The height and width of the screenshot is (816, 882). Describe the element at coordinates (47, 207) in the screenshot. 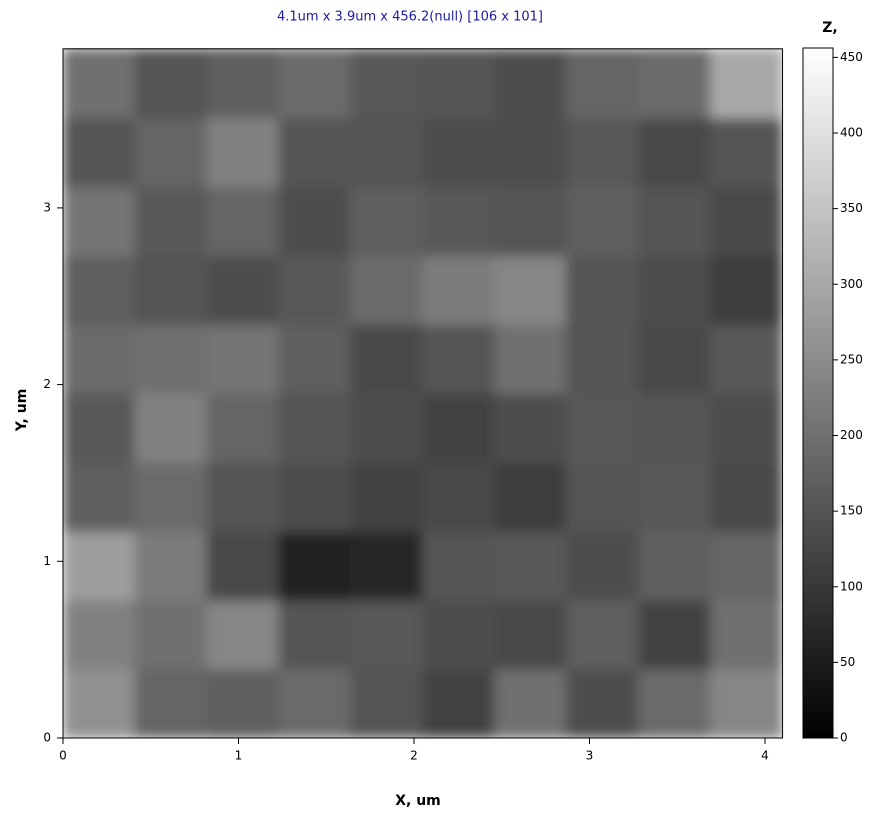

I see `y-tick-label: 3` at that location.